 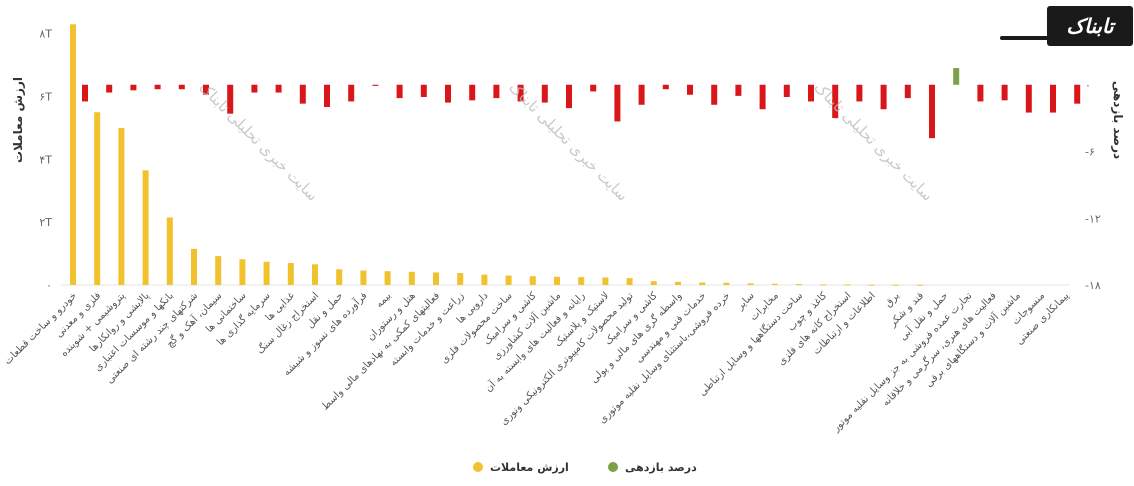 What do you see at coordinates (384, 300) in the screenshot?
I see `category-label: بیمه` at bounding box center [384, 300].